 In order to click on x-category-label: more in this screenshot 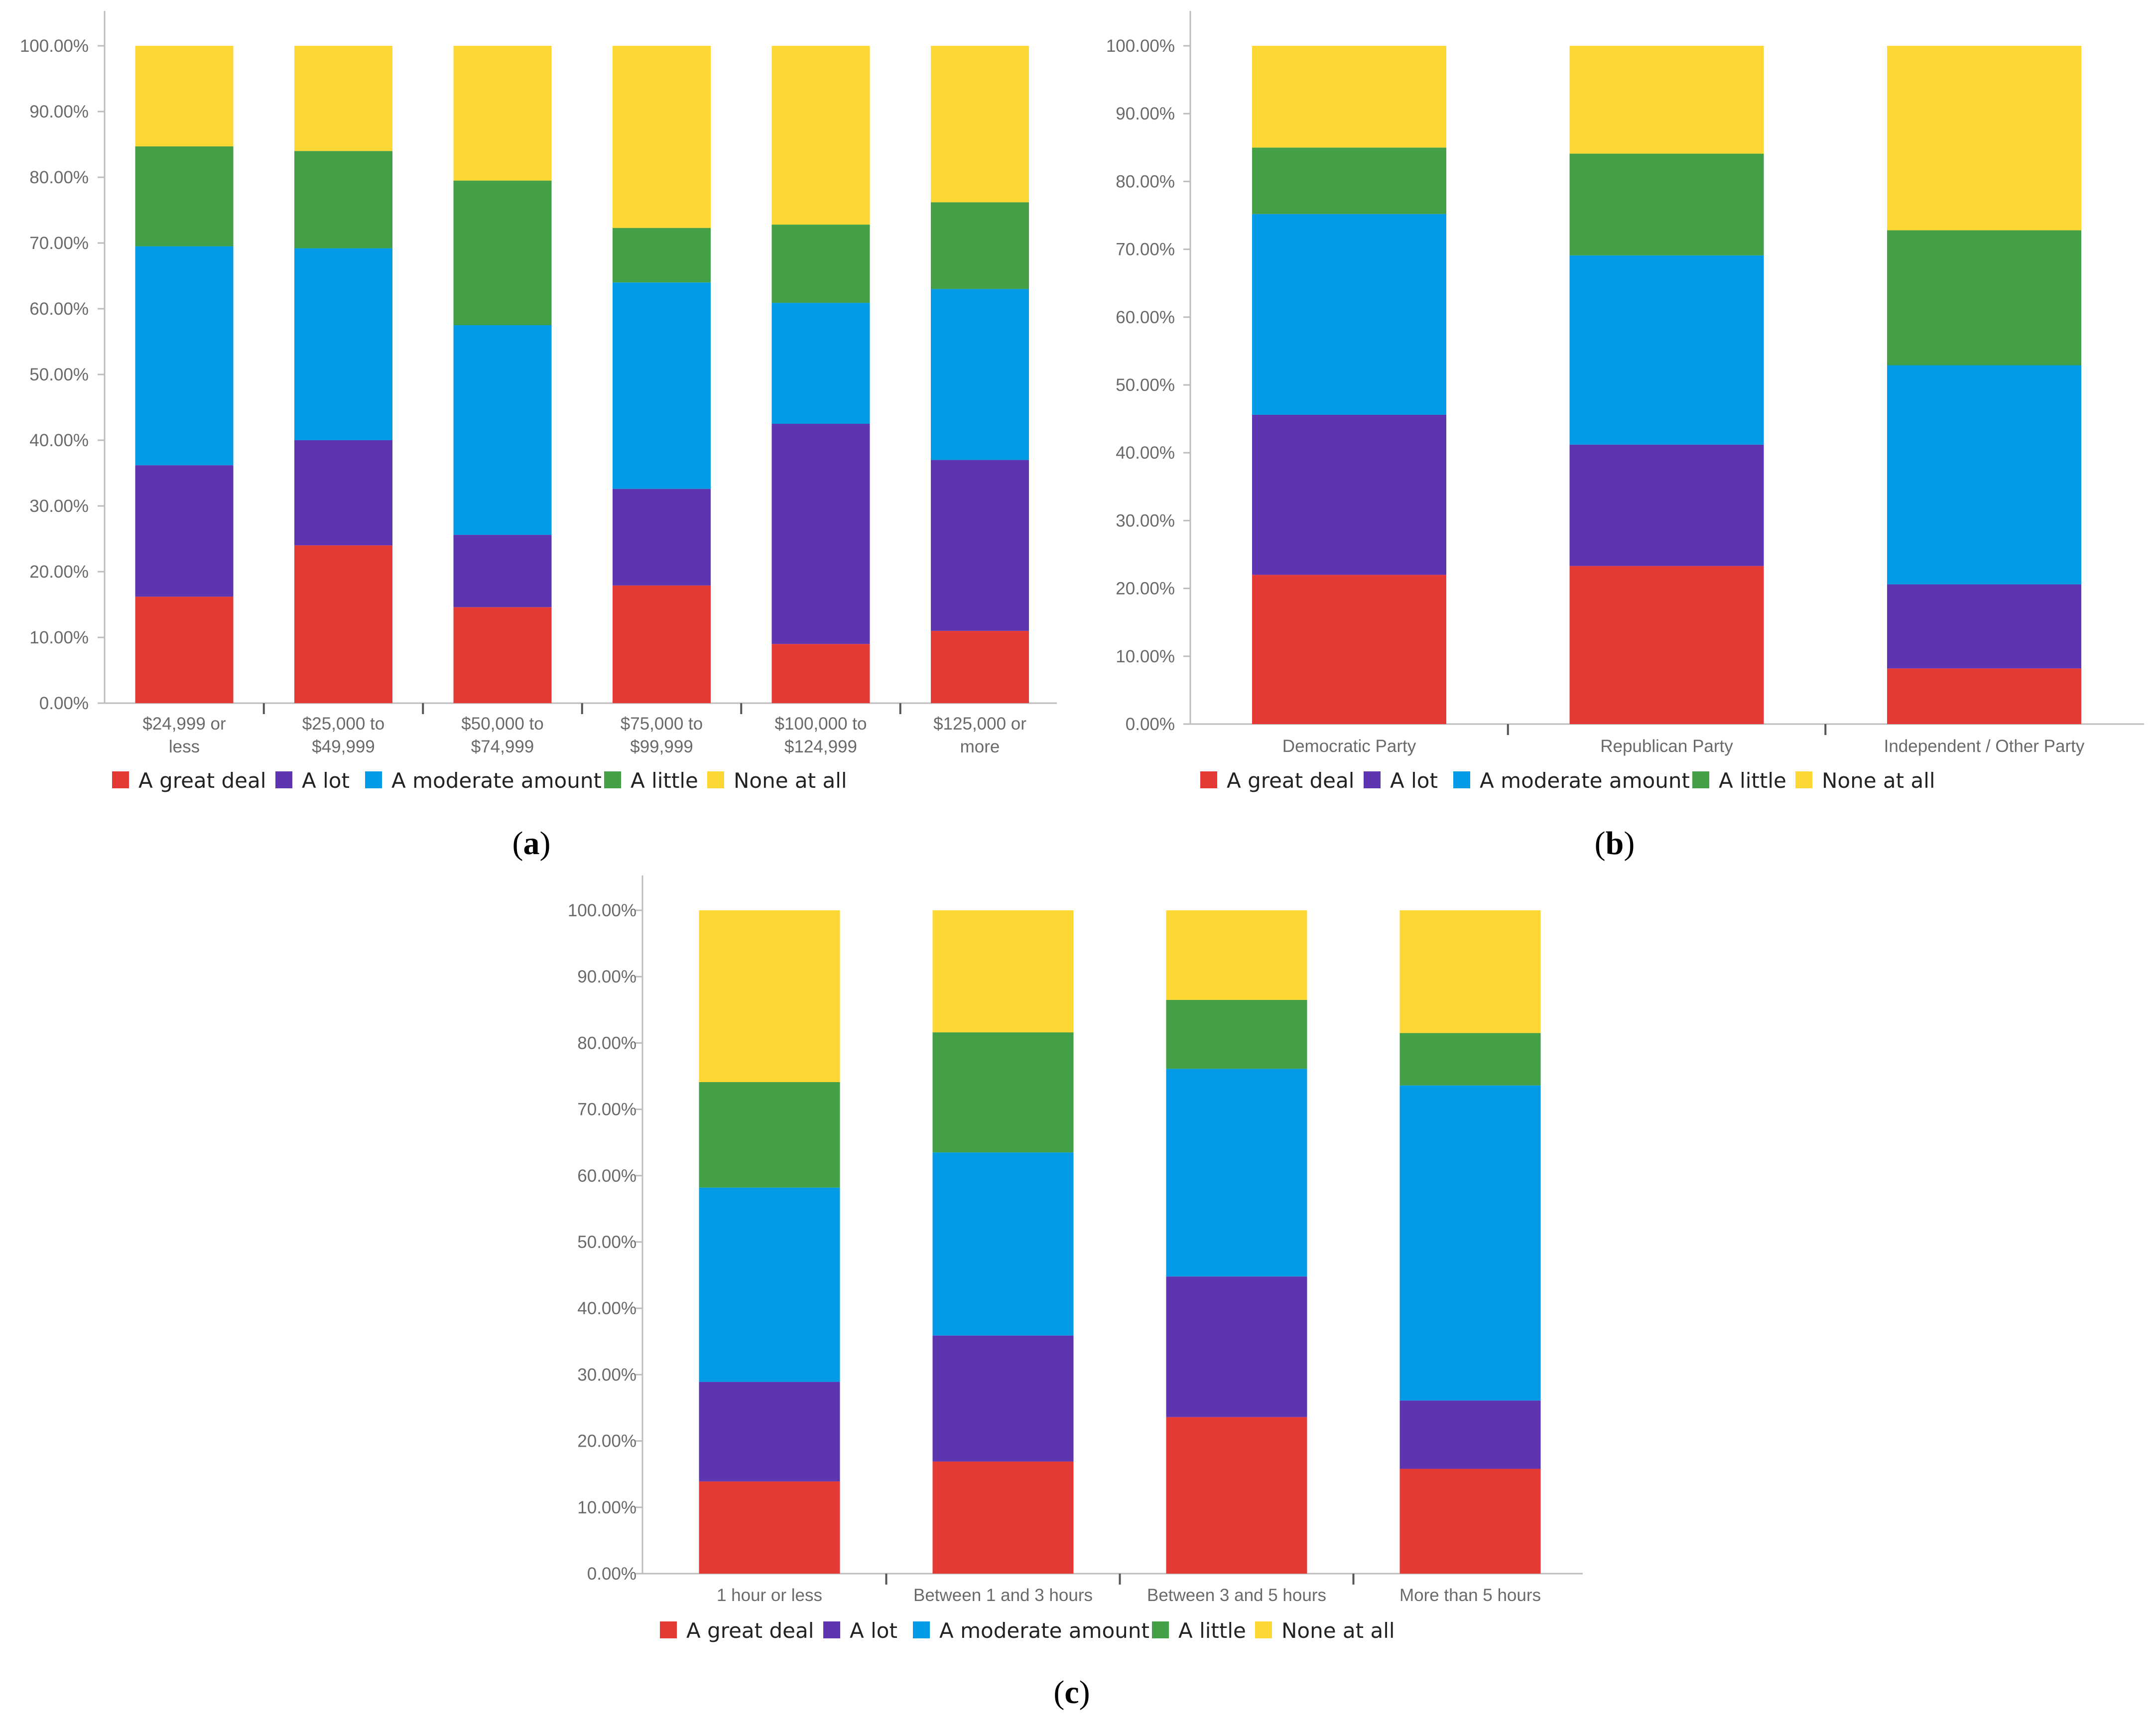, I will do `click(980, 746)`.